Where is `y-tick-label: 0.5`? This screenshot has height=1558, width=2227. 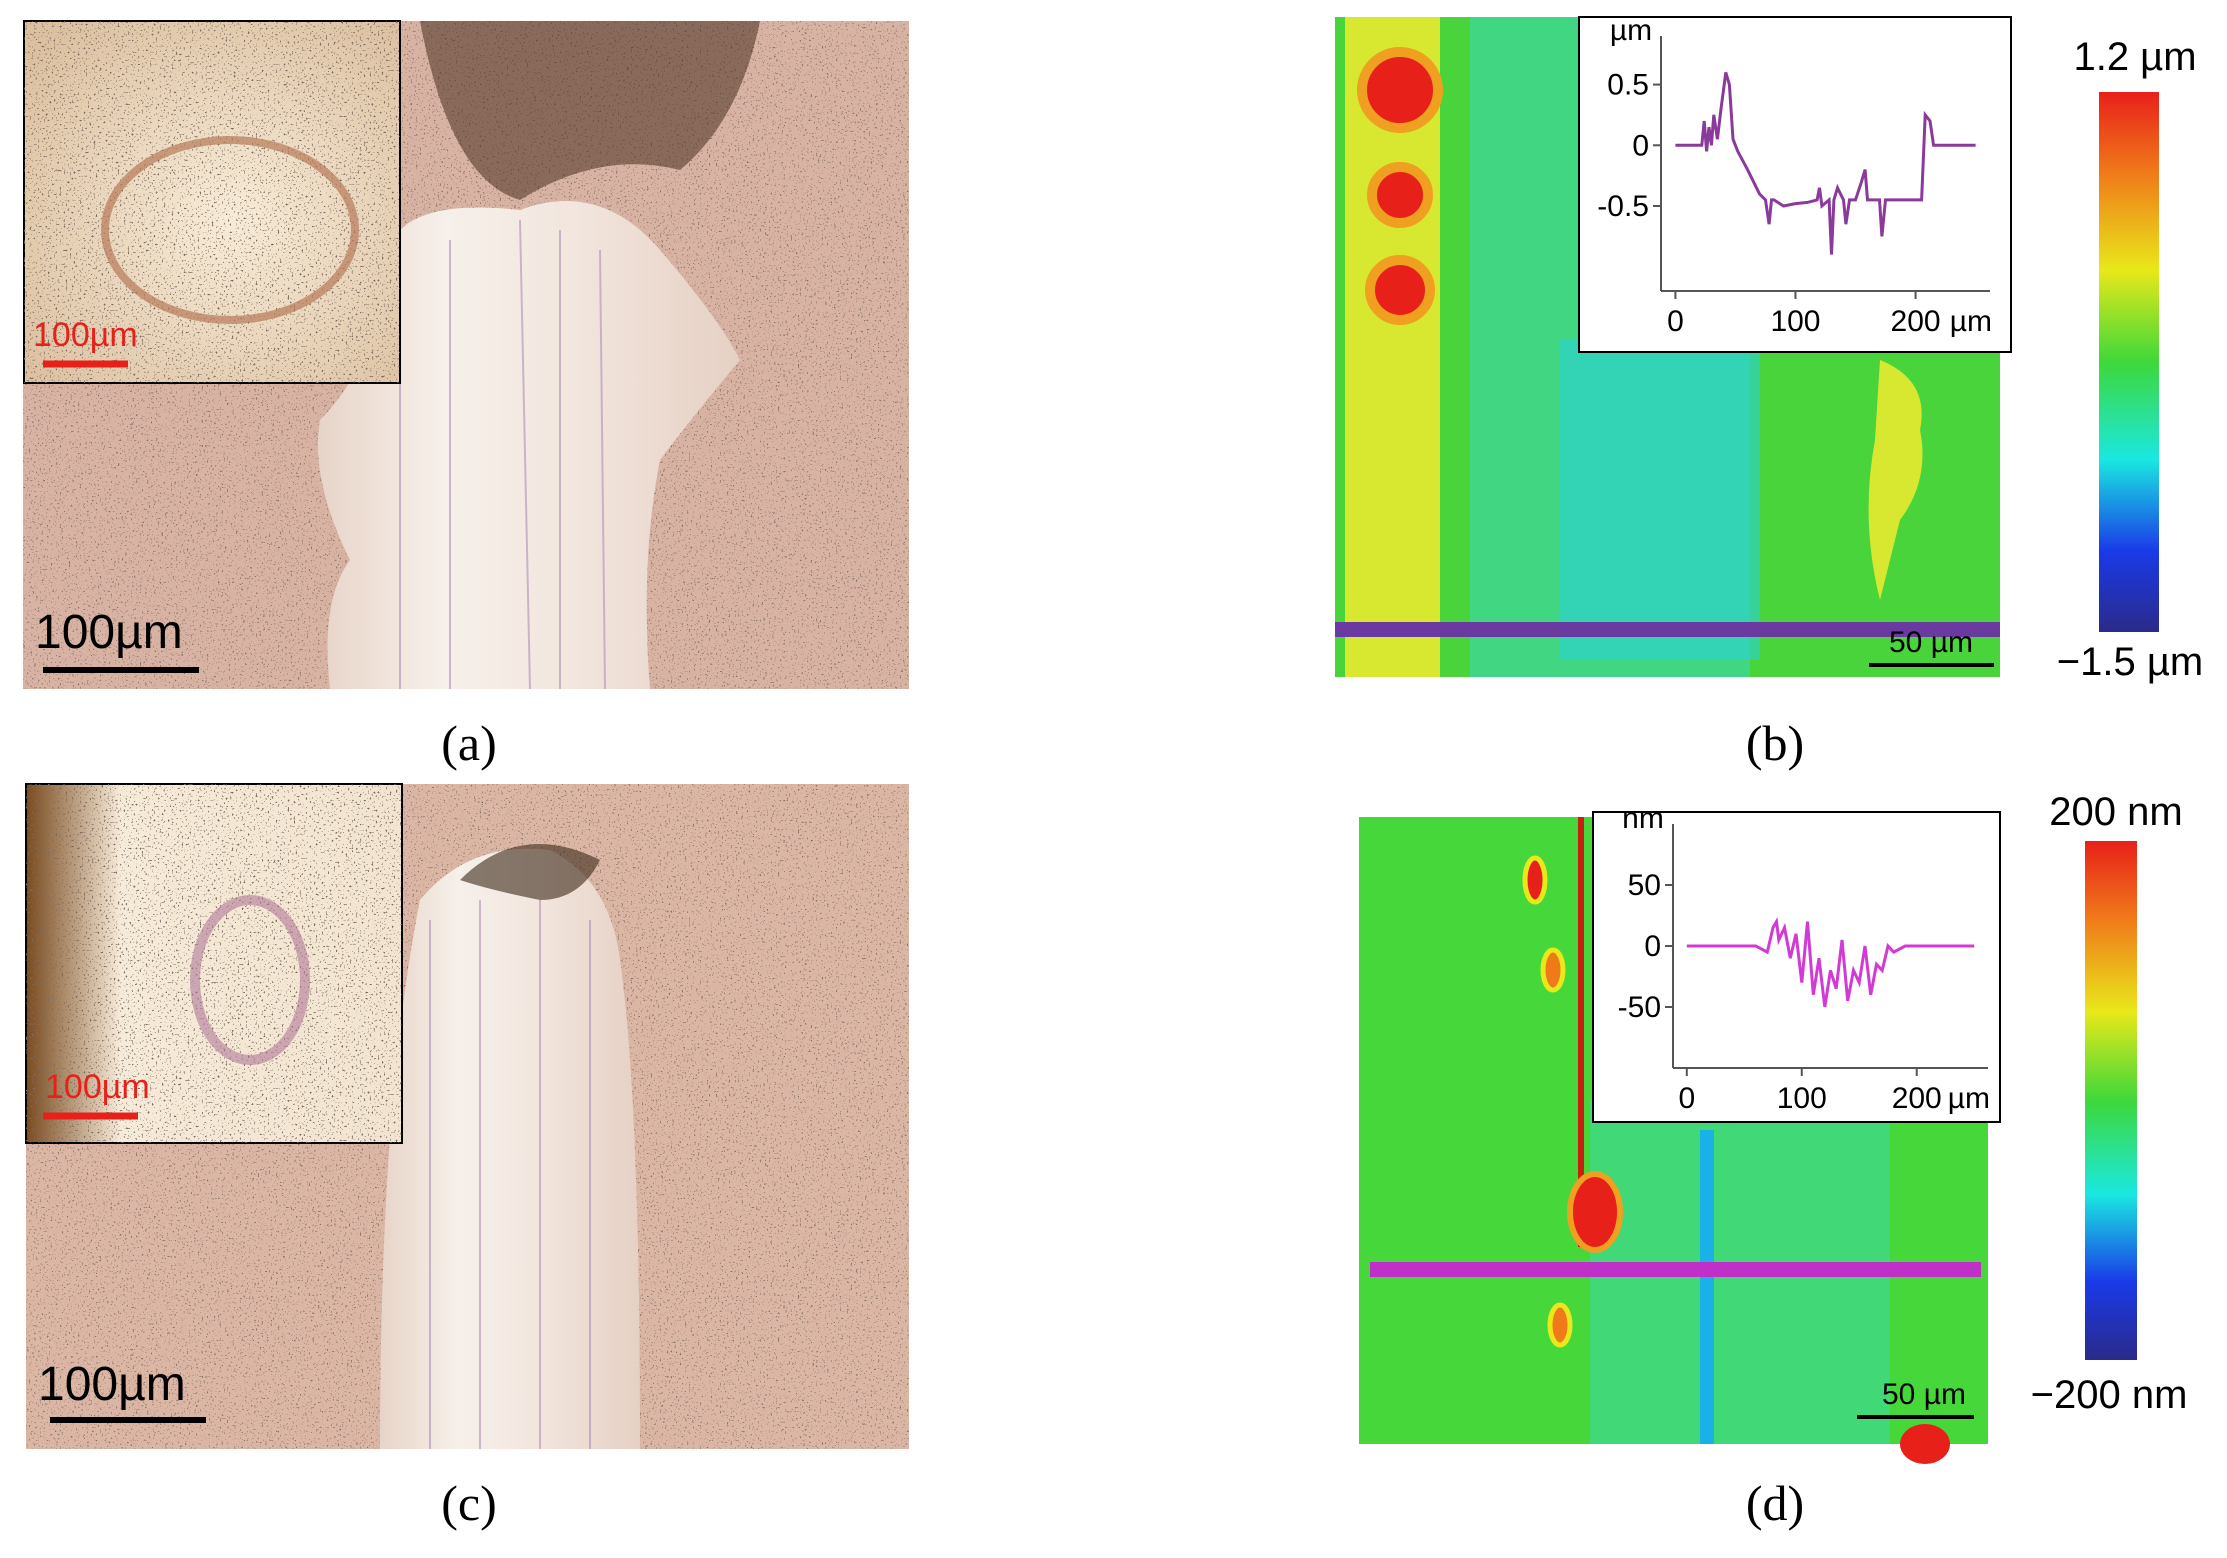
y-tick-label: 0.5 is located at coordinates (1628, 85).